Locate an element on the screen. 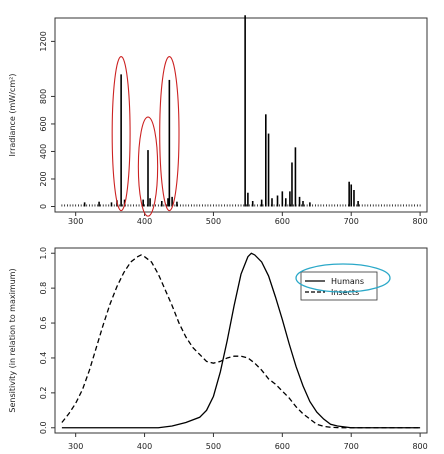 The height and width of the screenshot is (454, 444). sensitivity-x-tick-label: 400 is located at coordinates (144, 446).